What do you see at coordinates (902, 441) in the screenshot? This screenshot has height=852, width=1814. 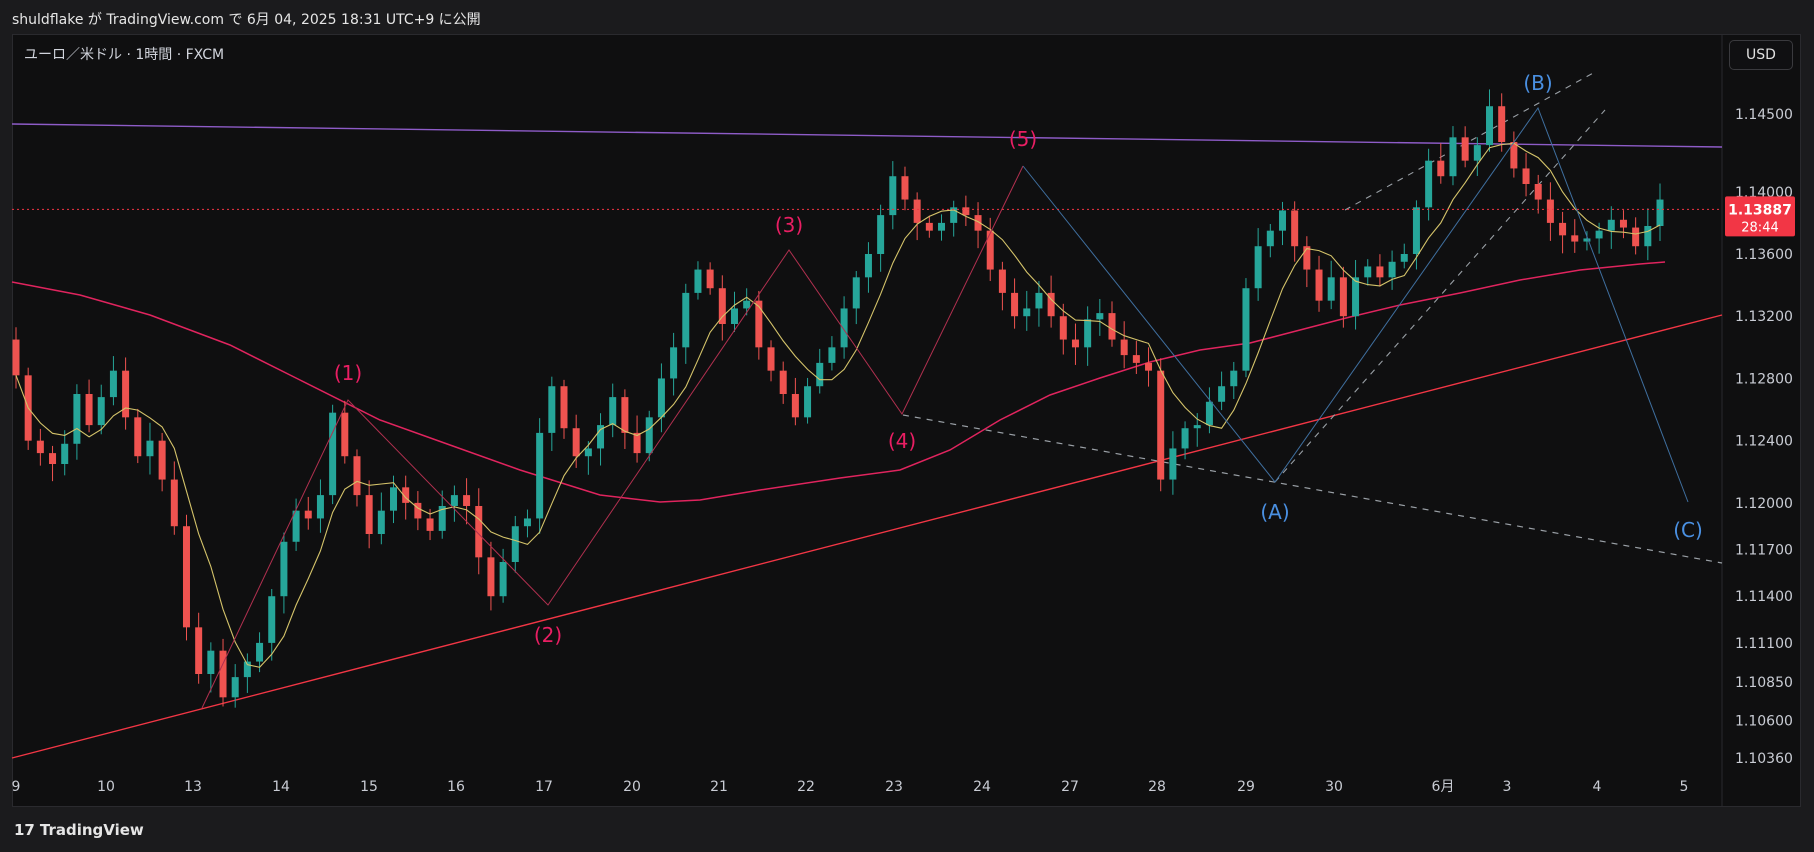 I see `wave-label-4: (4)` at bounding box center [902, 441].